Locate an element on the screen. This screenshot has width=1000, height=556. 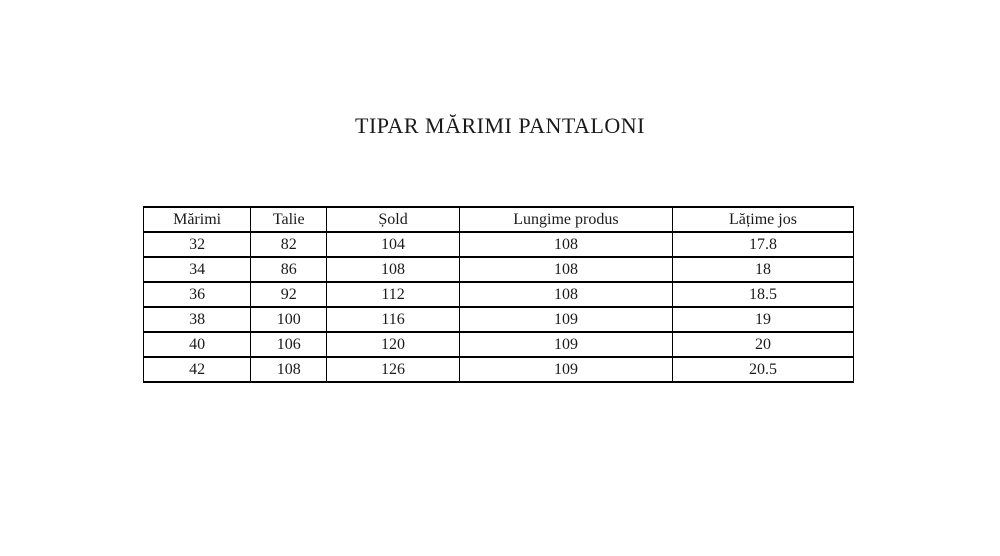
table-row: 32 82 104 108 17.8 is located at coordinates (498, 244).